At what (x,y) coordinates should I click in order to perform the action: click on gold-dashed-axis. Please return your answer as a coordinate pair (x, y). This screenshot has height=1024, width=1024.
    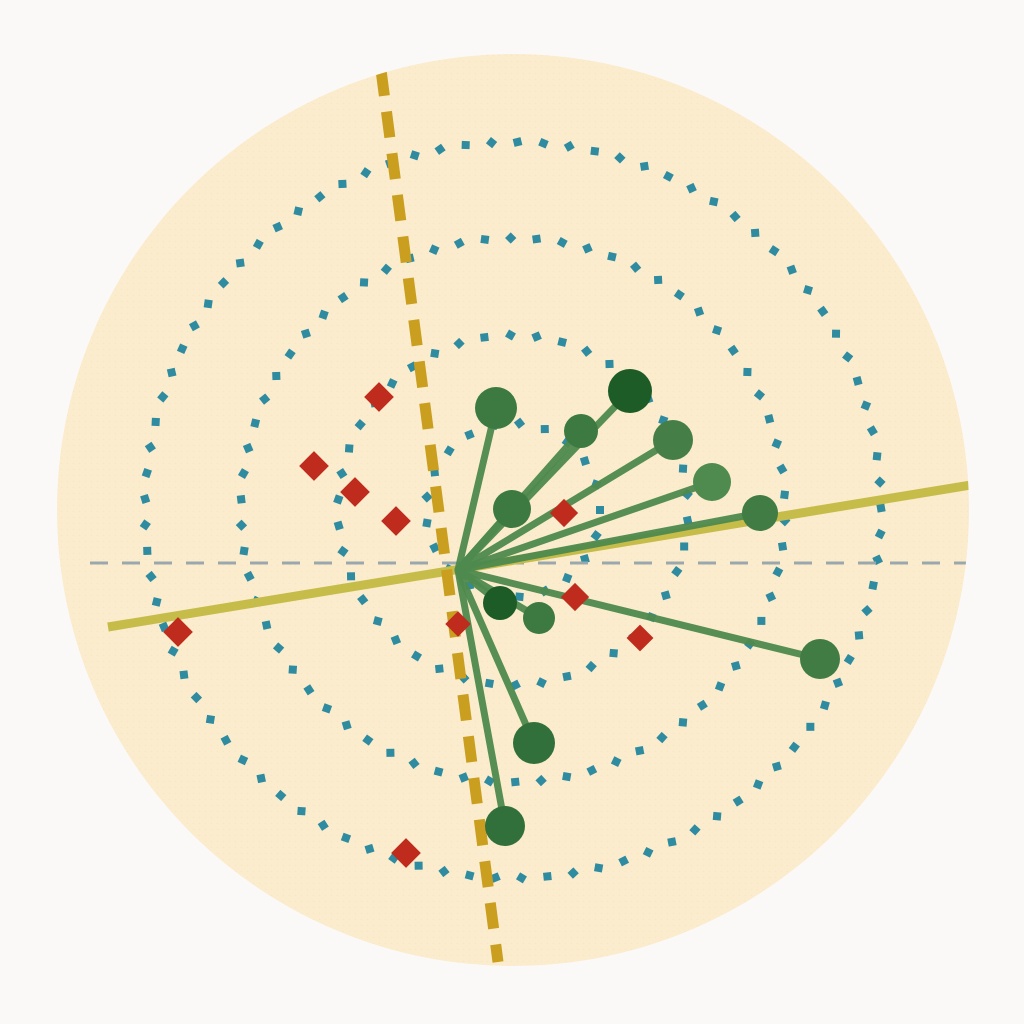
    Looking at the image, I should click on (439, 516).